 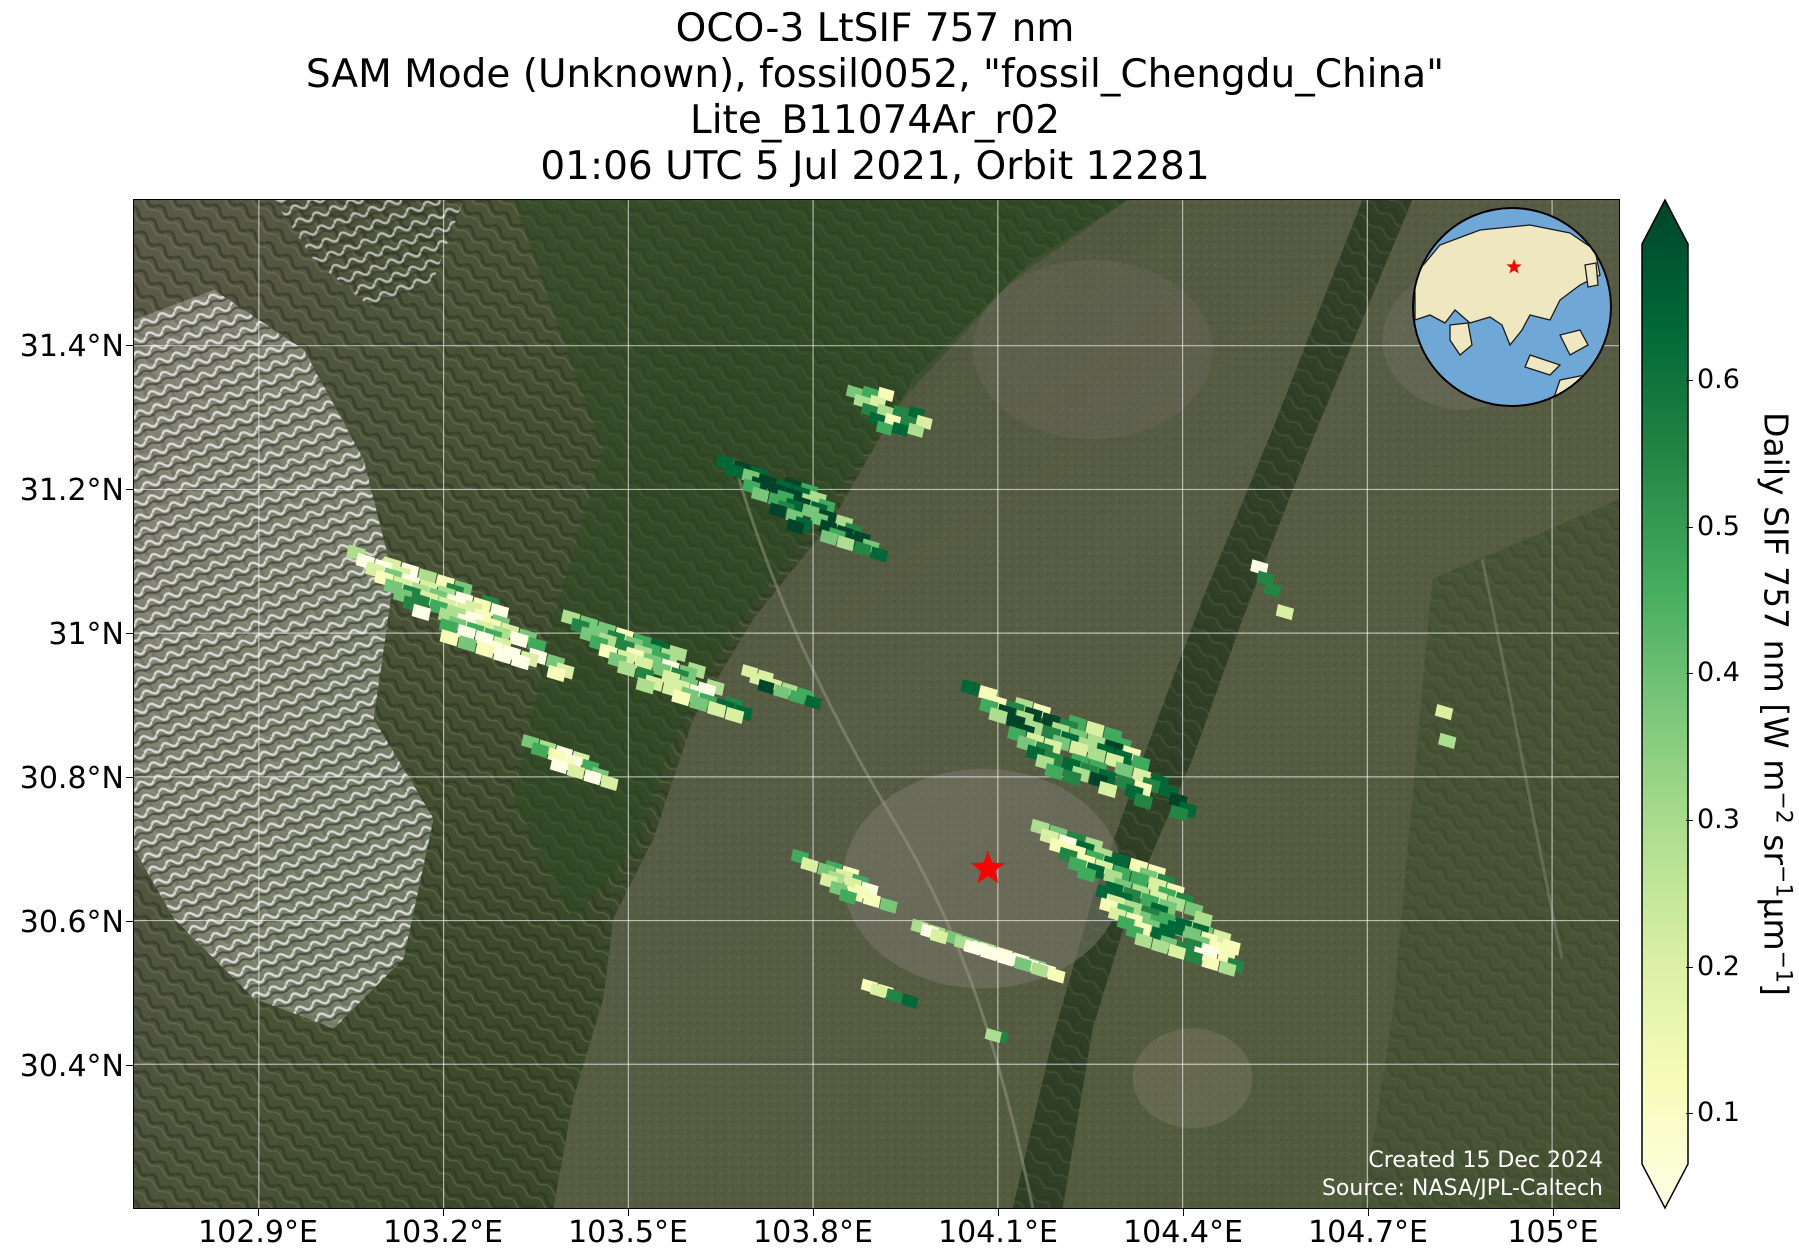 I want to click on colorbar-tick-0-4: 0.4, so click(x=1718, y=672).